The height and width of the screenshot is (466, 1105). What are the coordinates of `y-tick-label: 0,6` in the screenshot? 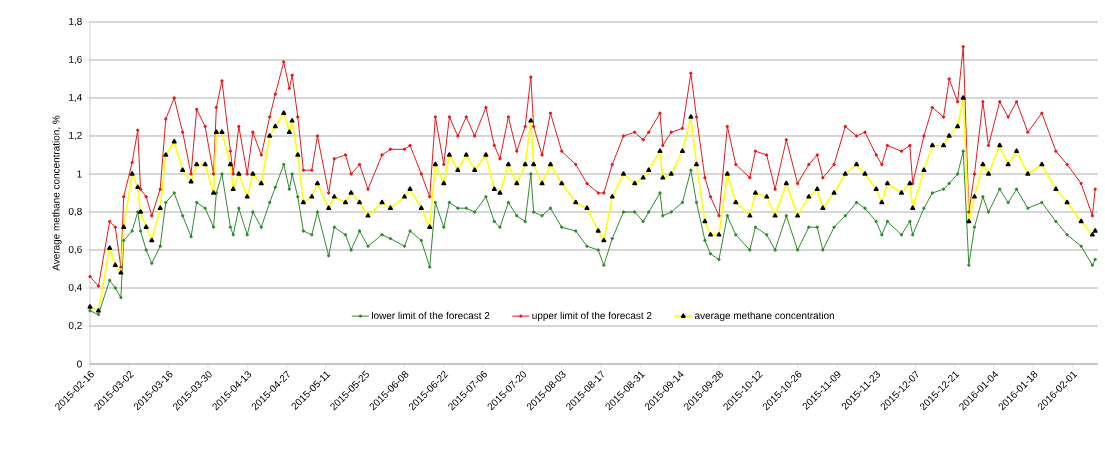 It's located at (75, 250).